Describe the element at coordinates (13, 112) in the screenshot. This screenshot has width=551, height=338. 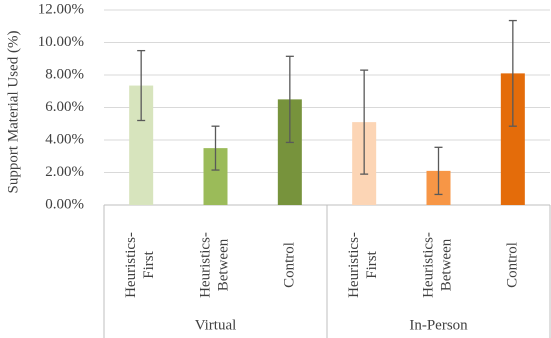
I see `y-axis-label: Support Material Used (%)` at that location.